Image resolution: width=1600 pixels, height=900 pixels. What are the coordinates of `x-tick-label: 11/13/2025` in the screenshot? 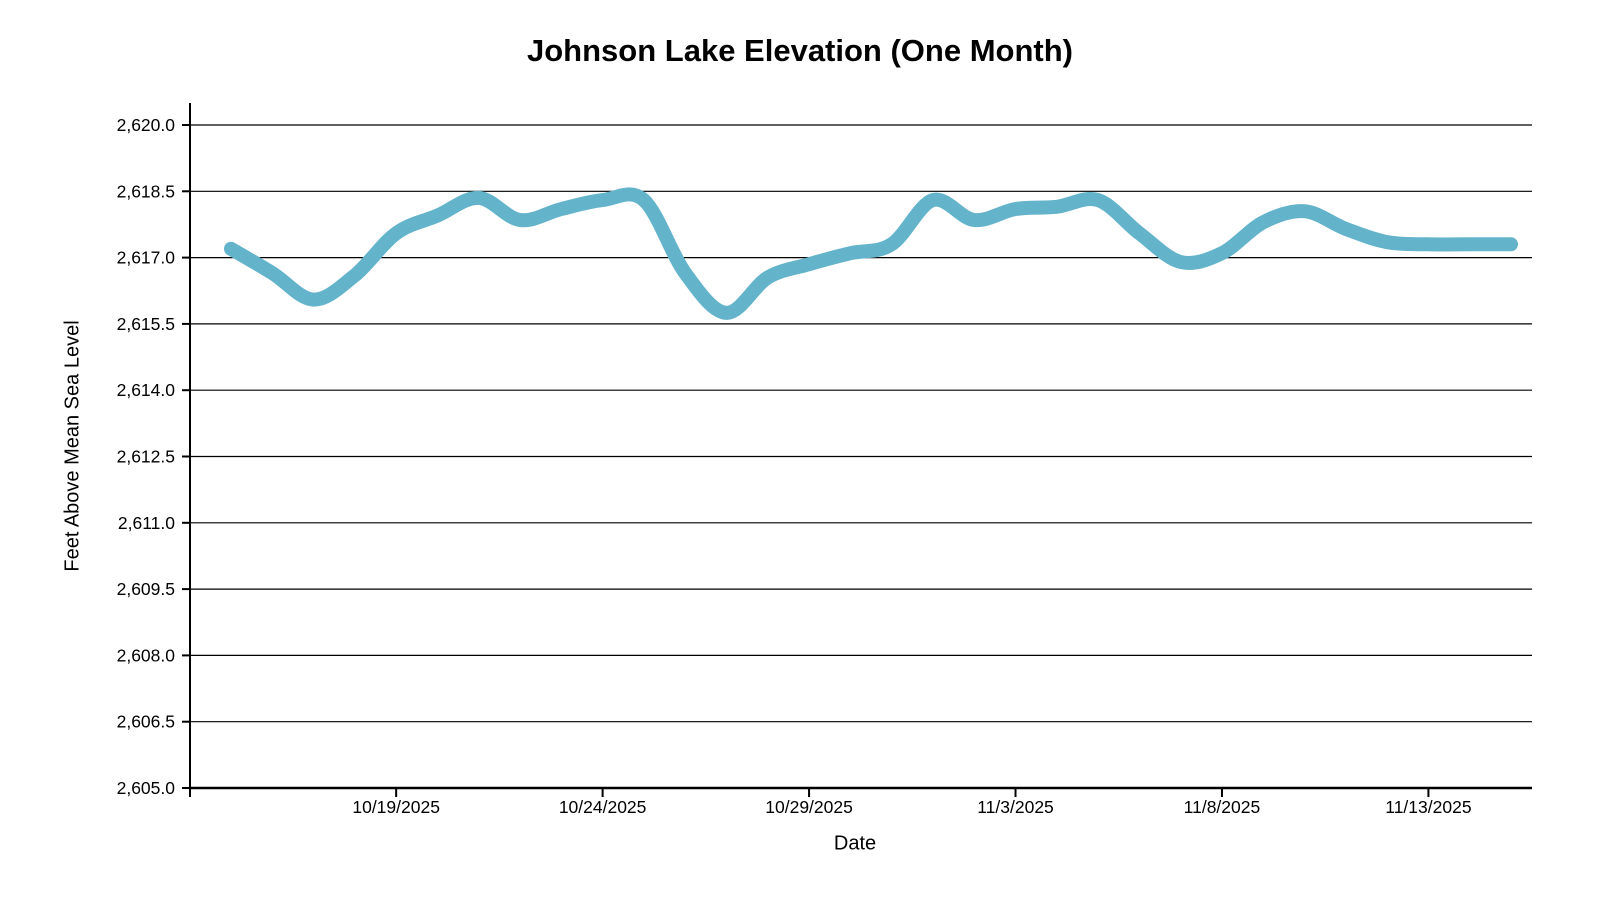 It's located at (1428, 807).